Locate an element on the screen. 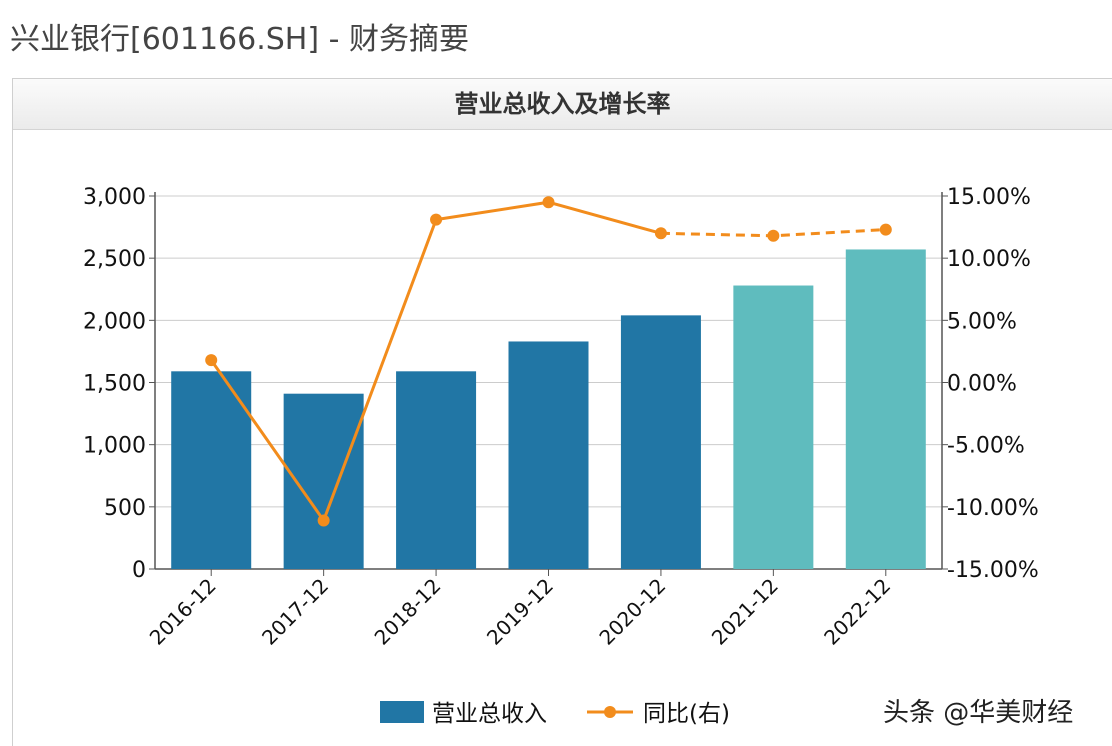  y-left-tick-label: 0 is located at coordinates (139, 570).